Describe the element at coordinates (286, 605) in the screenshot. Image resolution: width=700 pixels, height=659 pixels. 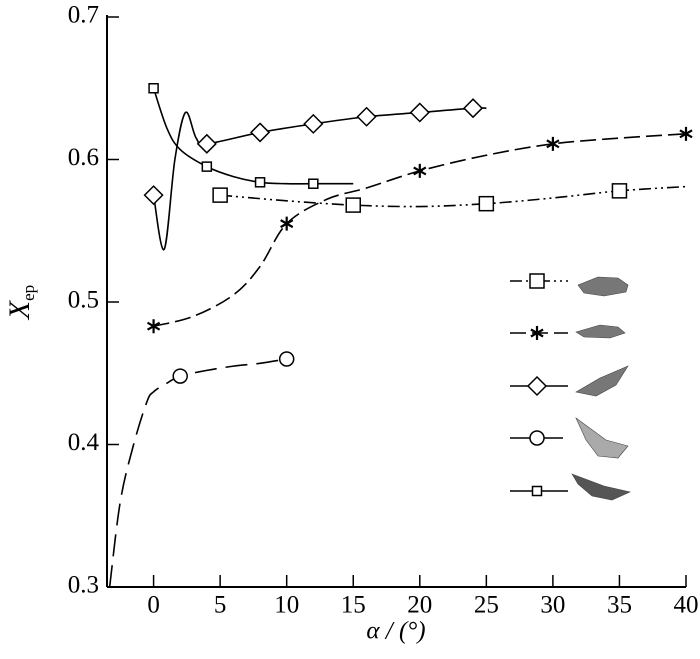
I see `x-tick-label: 10` at that location.